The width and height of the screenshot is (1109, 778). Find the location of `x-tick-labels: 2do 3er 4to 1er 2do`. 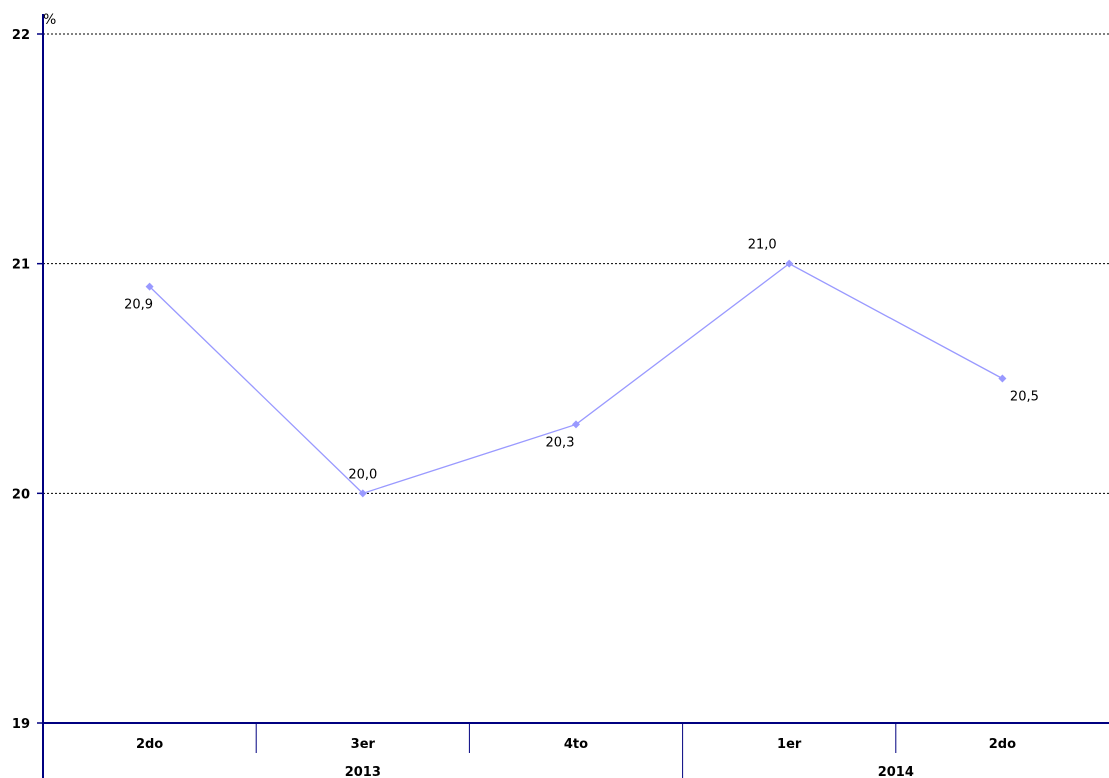

x-tick-labels: 2do 3er 4to 1er 2do is located at coordinates (576, 744).